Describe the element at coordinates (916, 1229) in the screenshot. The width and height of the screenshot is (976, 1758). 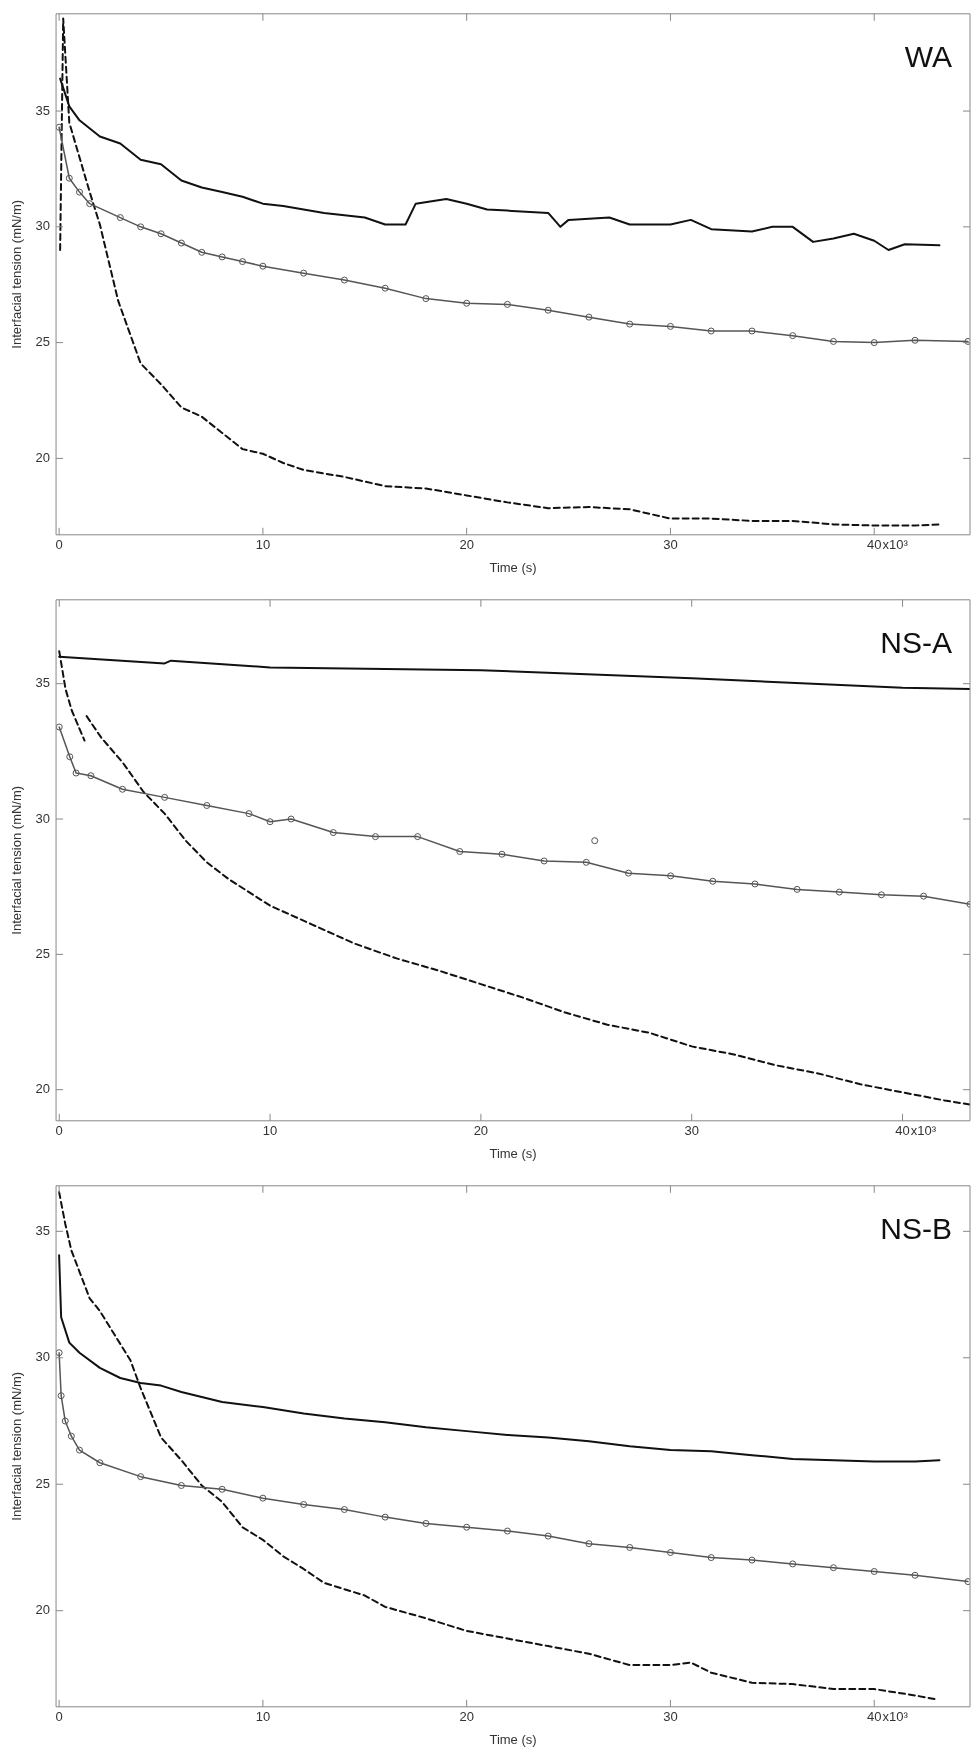
I see `text: NS-B` at that location.